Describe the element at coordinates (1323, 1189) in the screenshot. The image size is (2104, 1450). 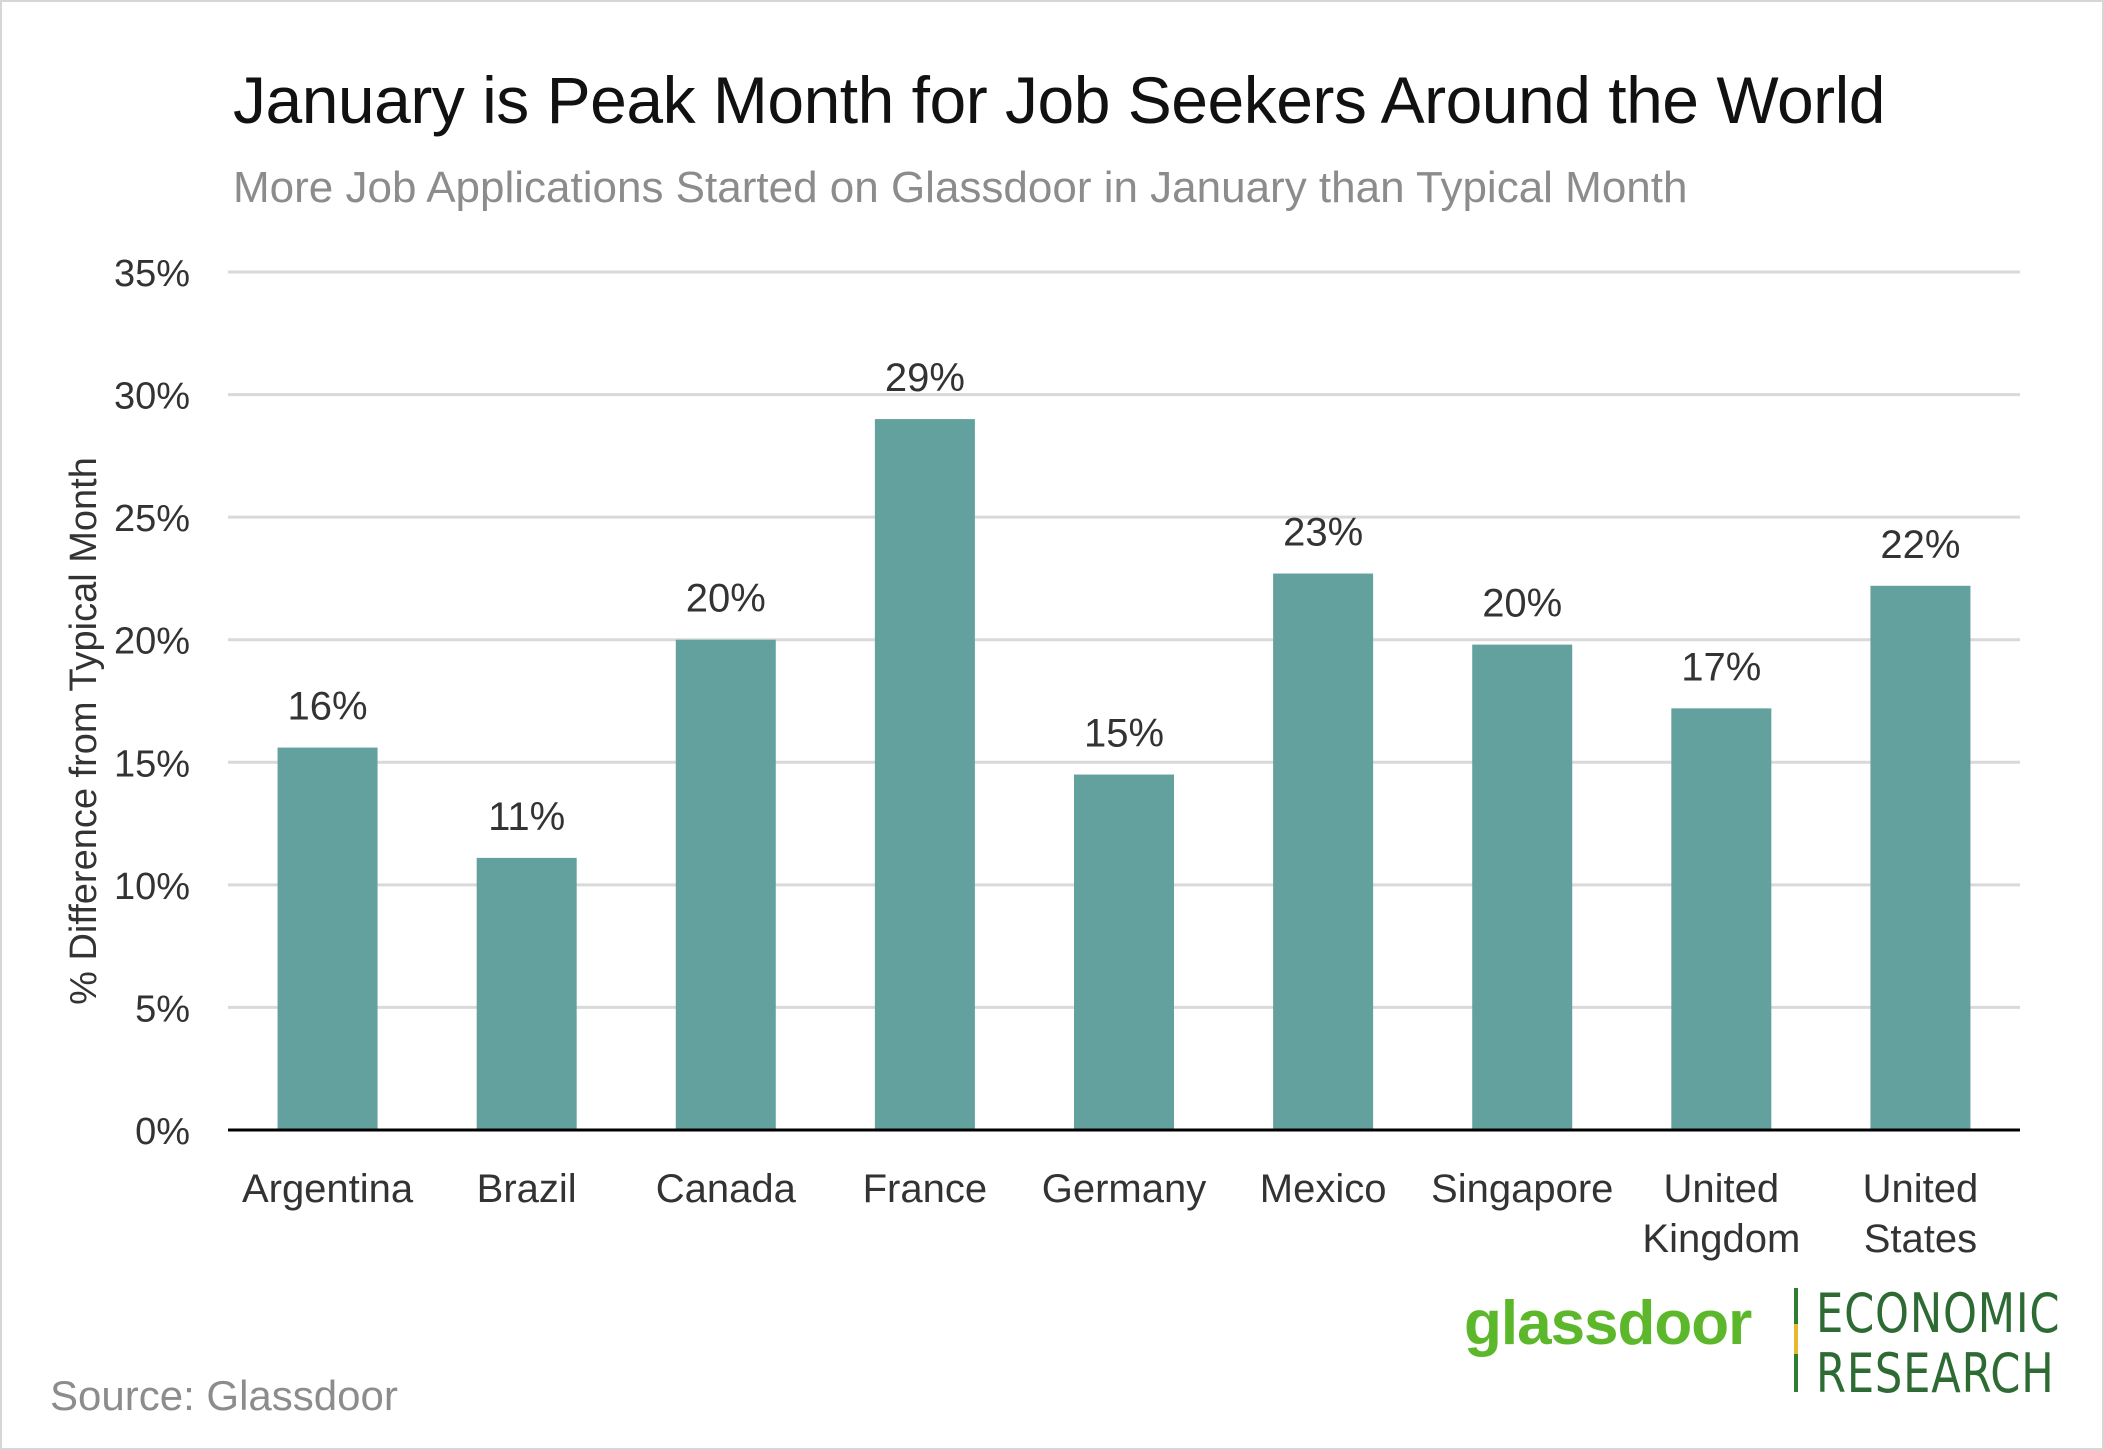
I see `x-tick-label: Mexico` at that location.